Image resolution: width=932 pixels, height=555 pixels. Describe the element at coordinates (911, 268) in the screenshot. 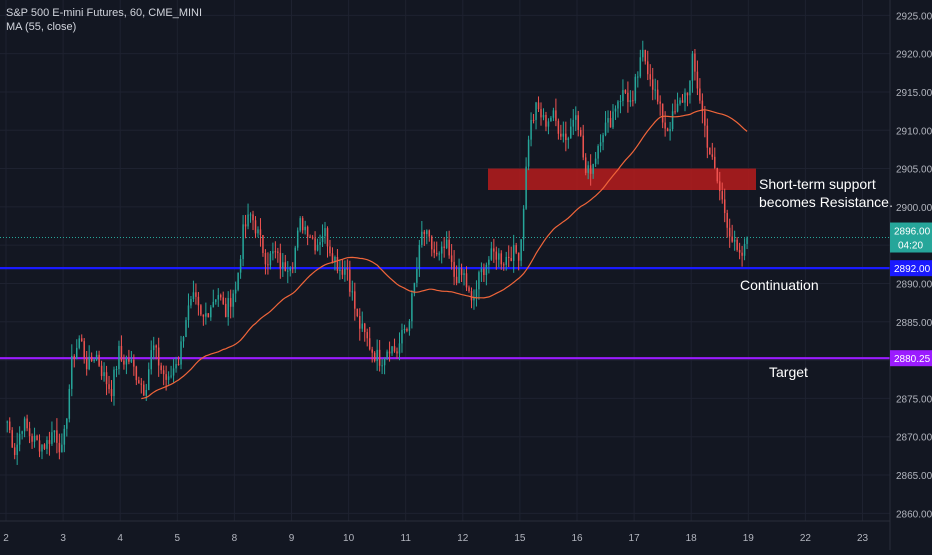

I see `hline-label-bg` at that location.